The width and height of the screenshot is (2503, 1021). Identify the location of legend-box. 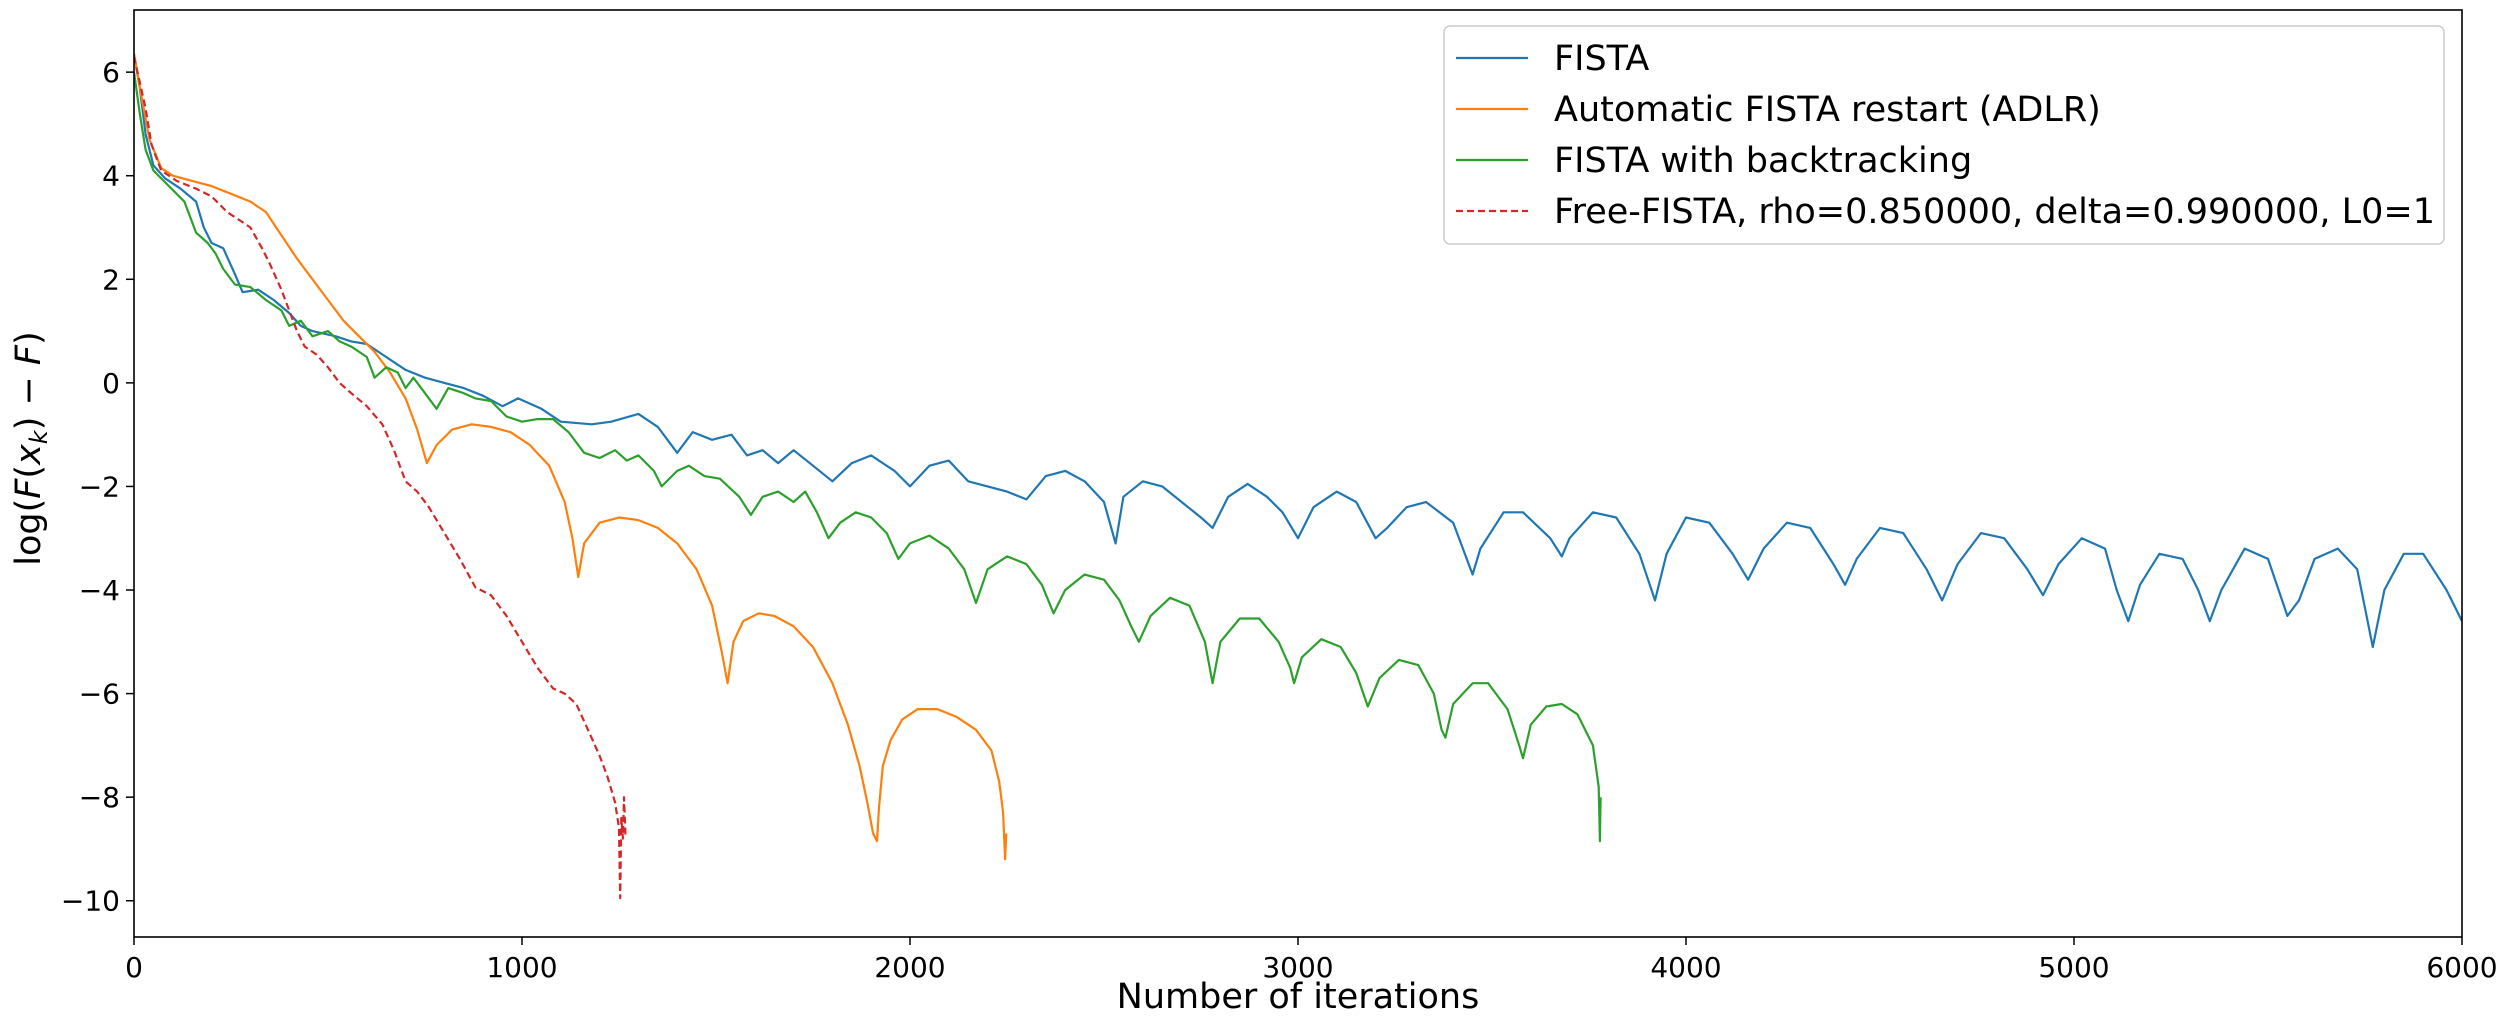
(1944, 135).